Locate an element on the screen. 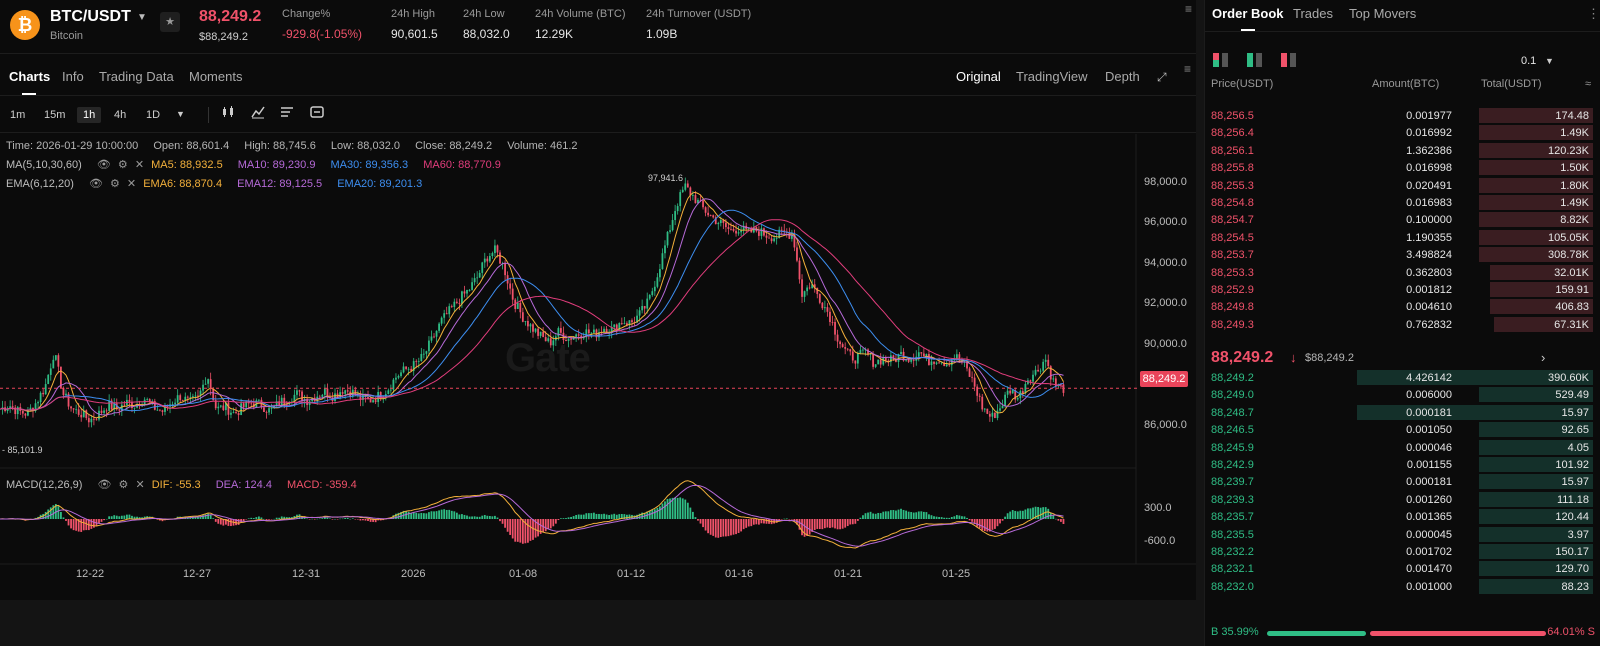 This screenshot has width=1600, height=646. timeframe-1m: 1m is located at coordinates (18, 115).